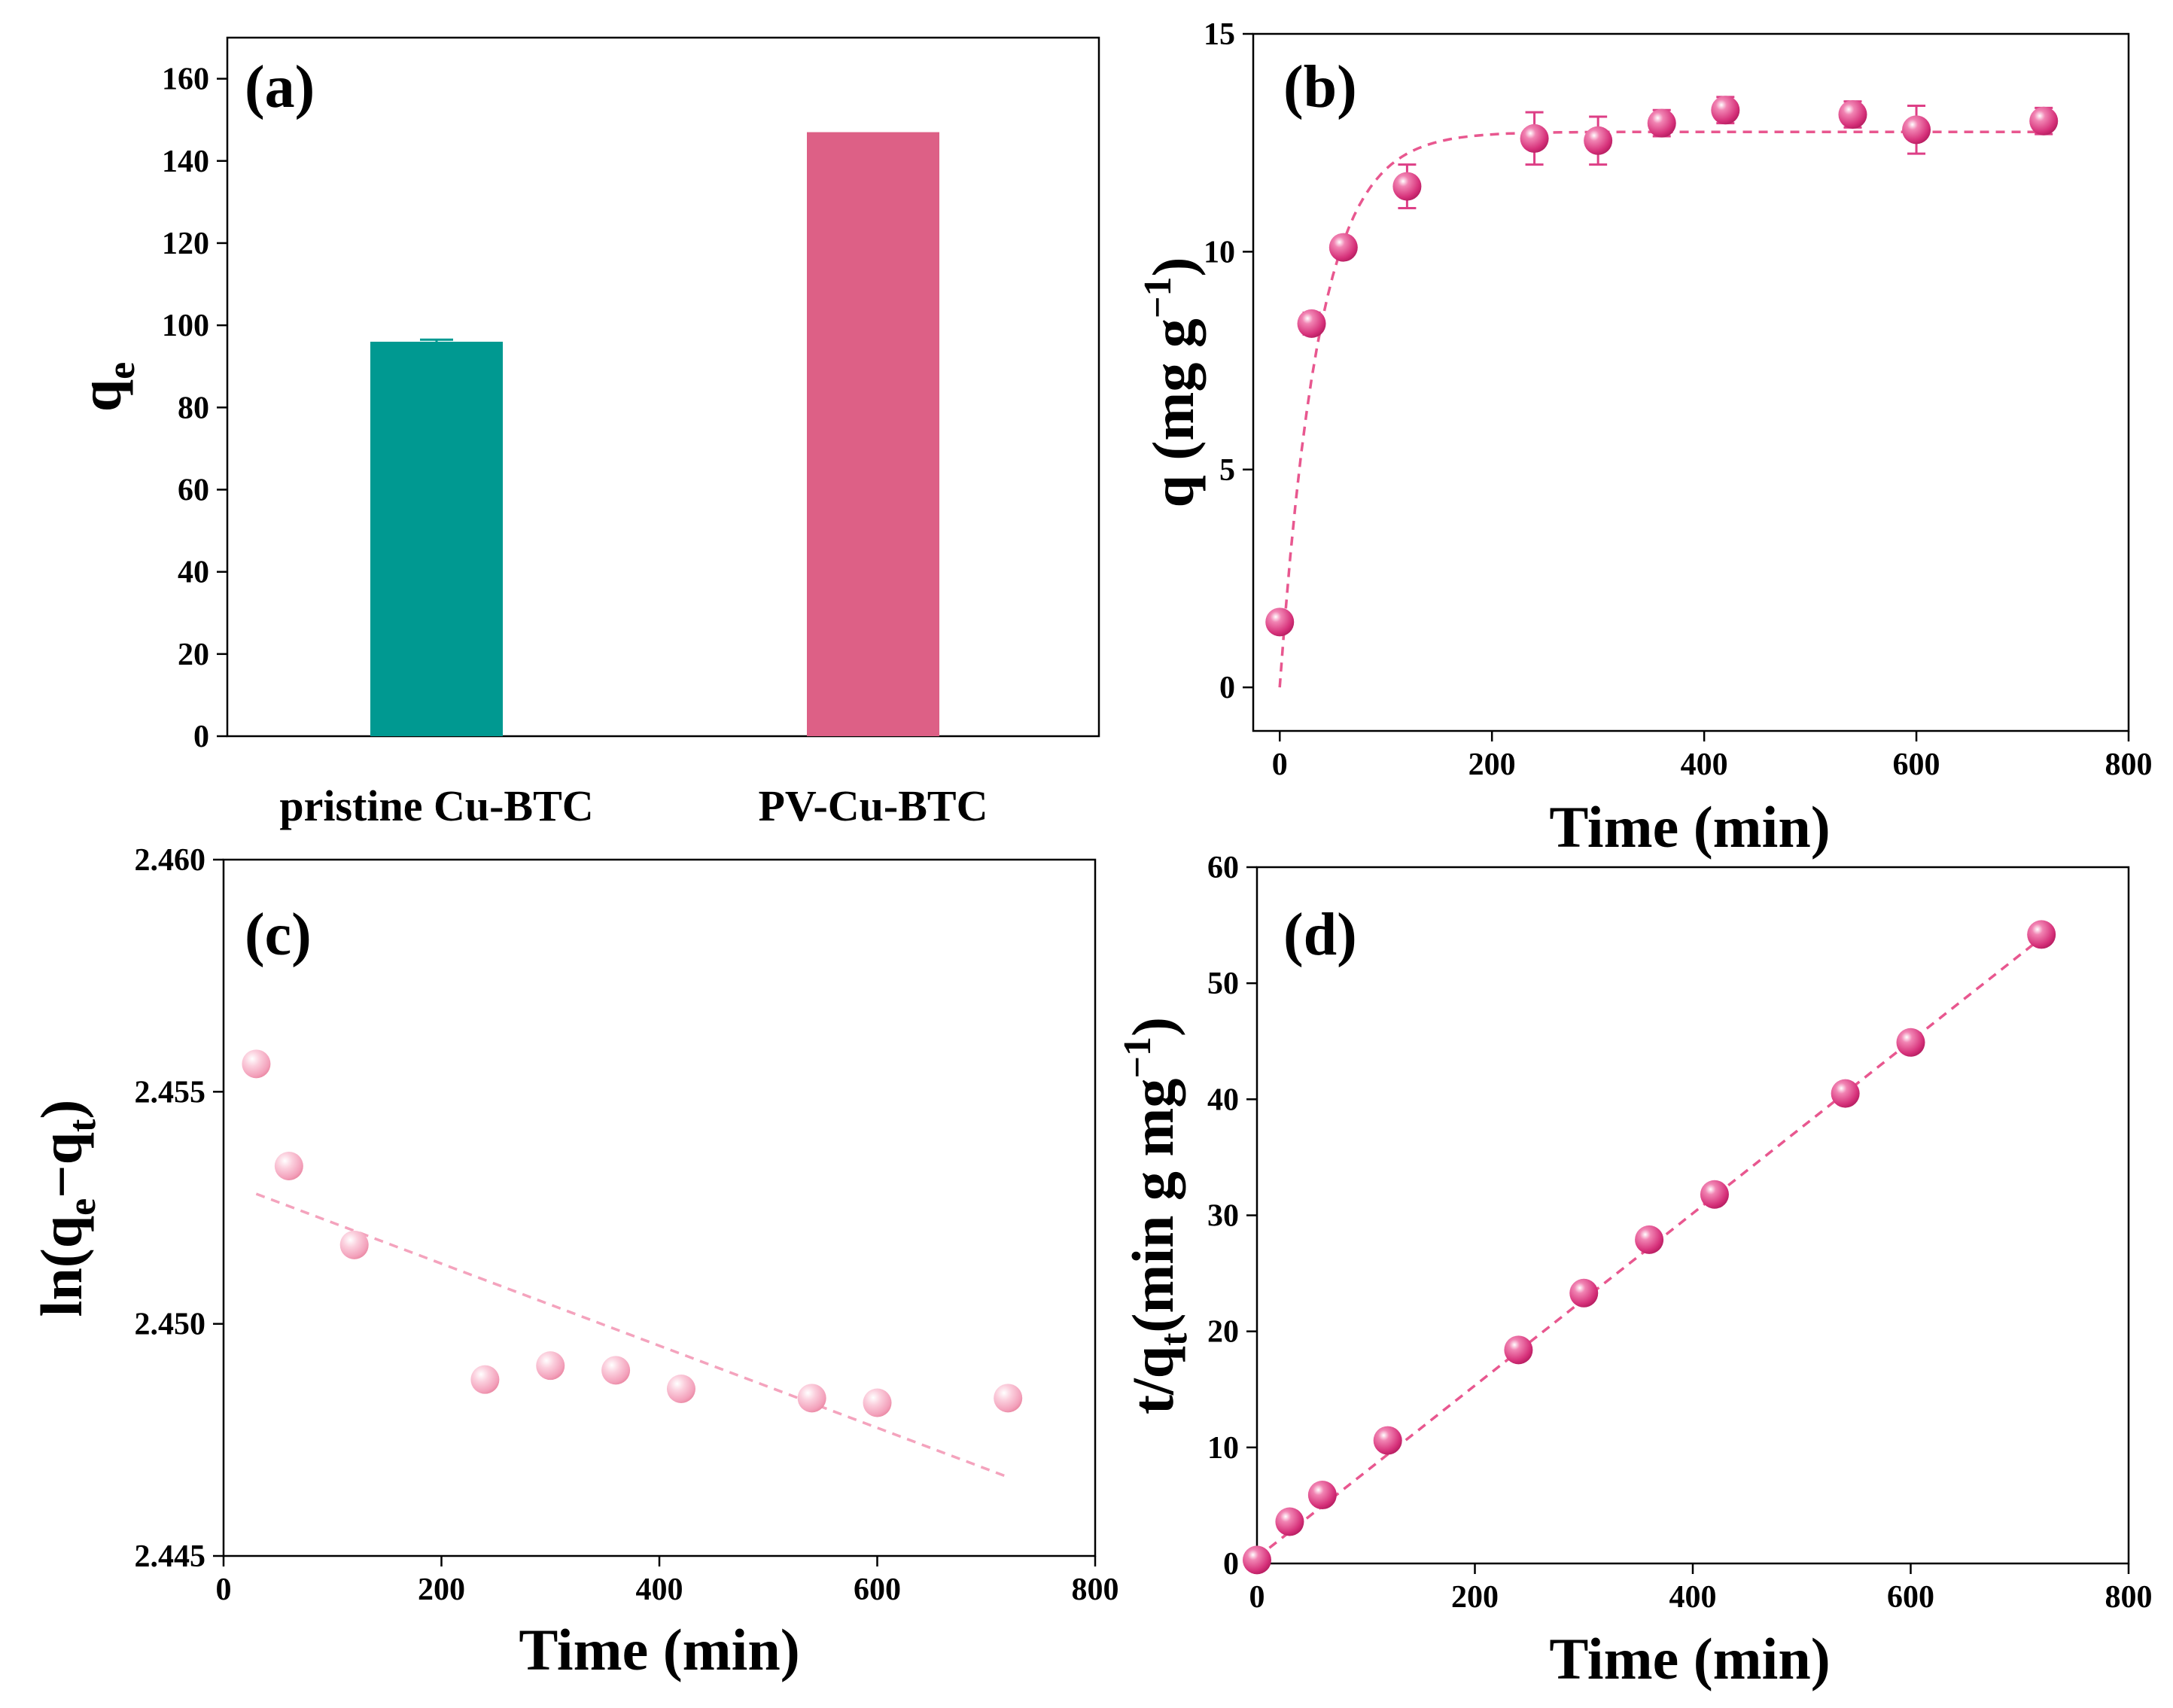 The width and height of the screenshot is (2173, 1708). I want to click on panel-a-ytick-label-4: 80, so click(194, 408).